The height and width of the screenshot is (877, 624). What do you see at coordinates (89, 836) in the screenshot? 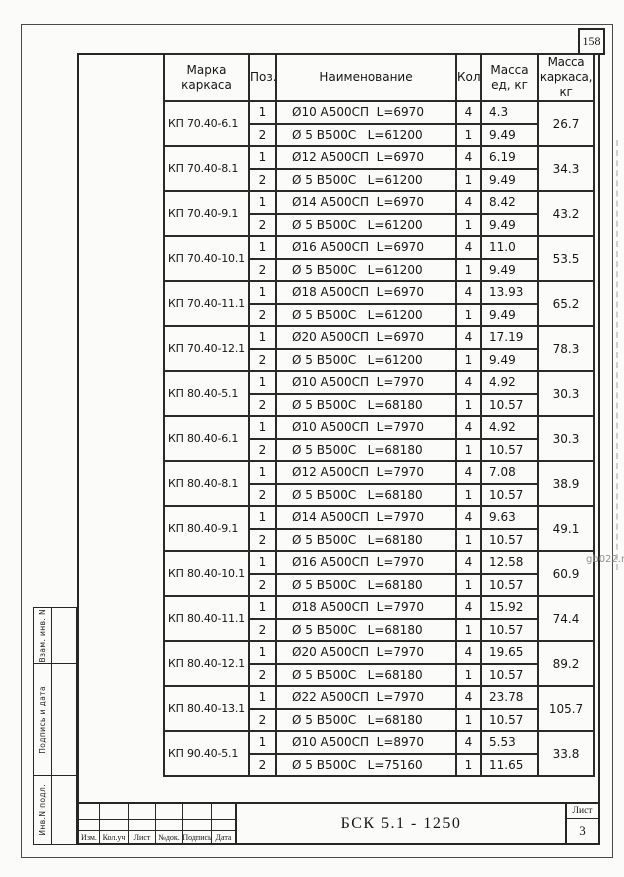
I see `rev-col-izm: Изм.` at bounding box center [89, 836].